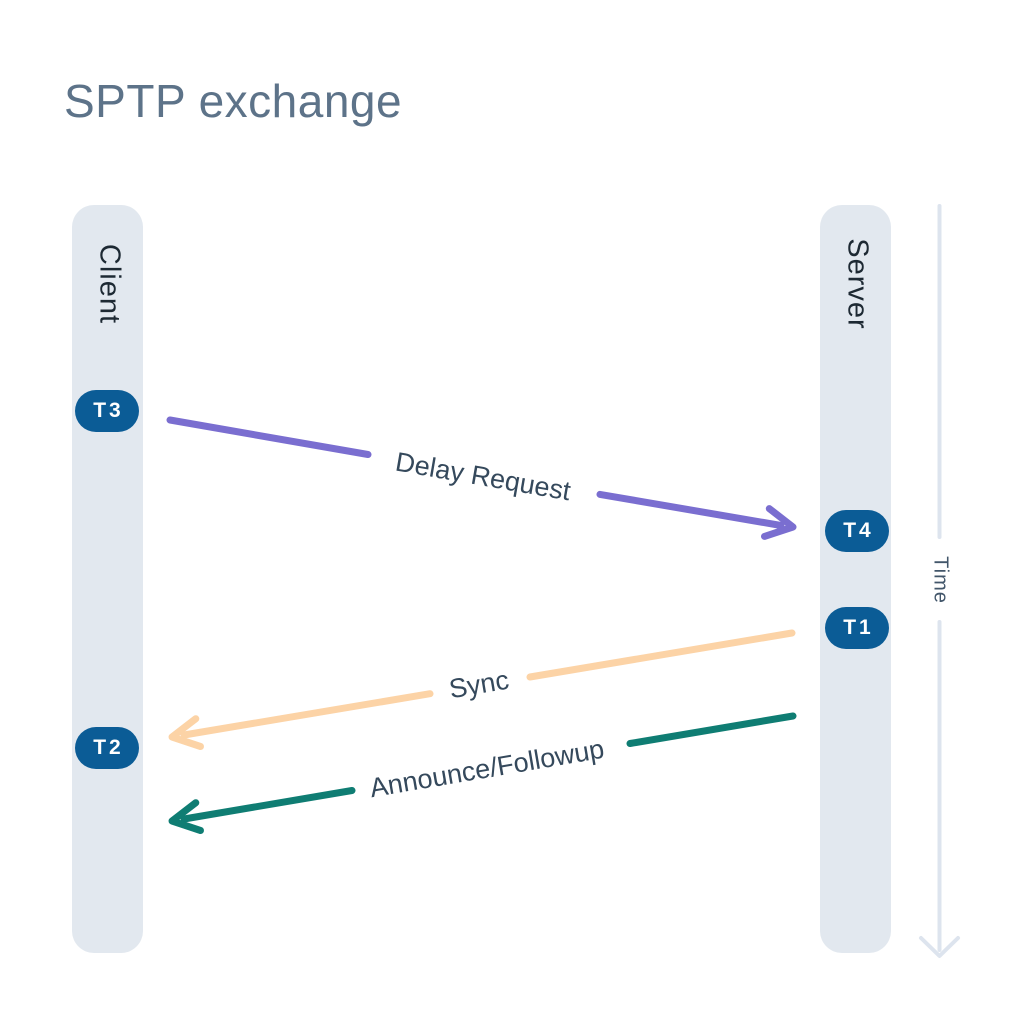 The image size is (1024, 1024). I want to click on timestamp-badge-t4: T4, so click(857, 531).